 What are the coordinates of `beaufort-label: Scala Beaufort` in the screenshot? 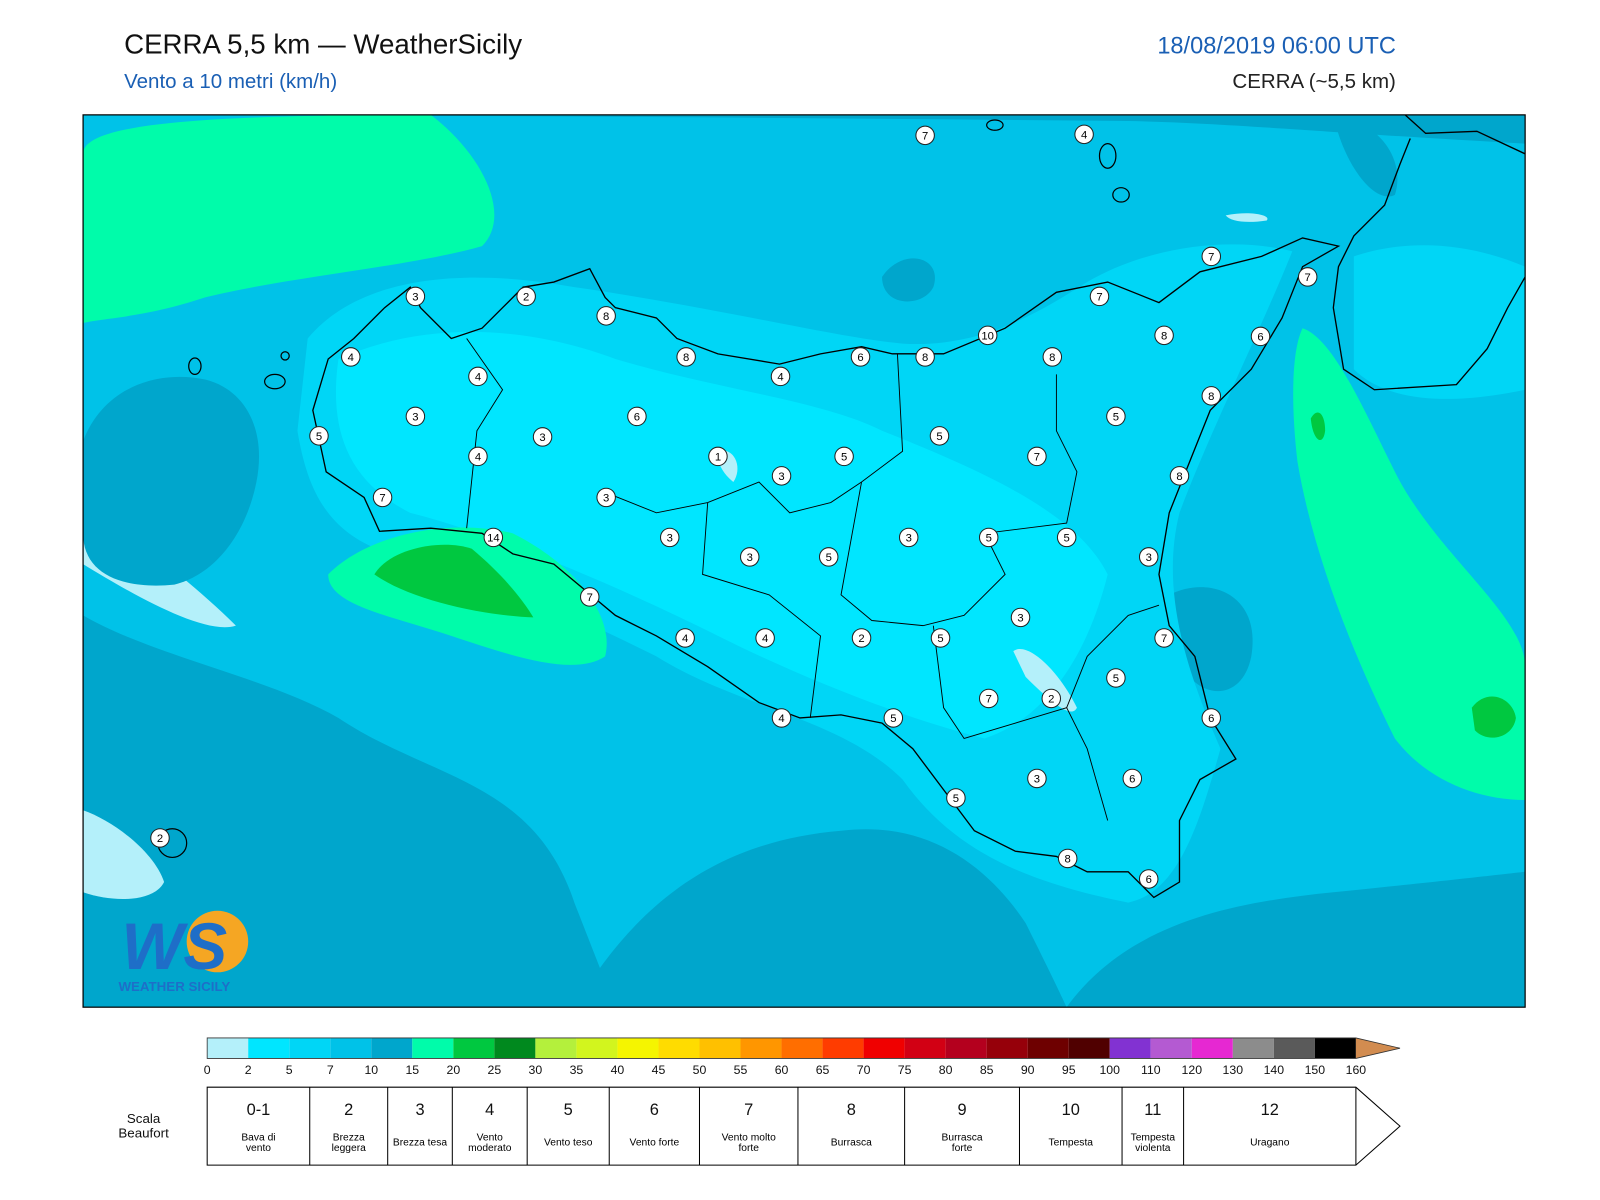 It's located at (143, 1125).